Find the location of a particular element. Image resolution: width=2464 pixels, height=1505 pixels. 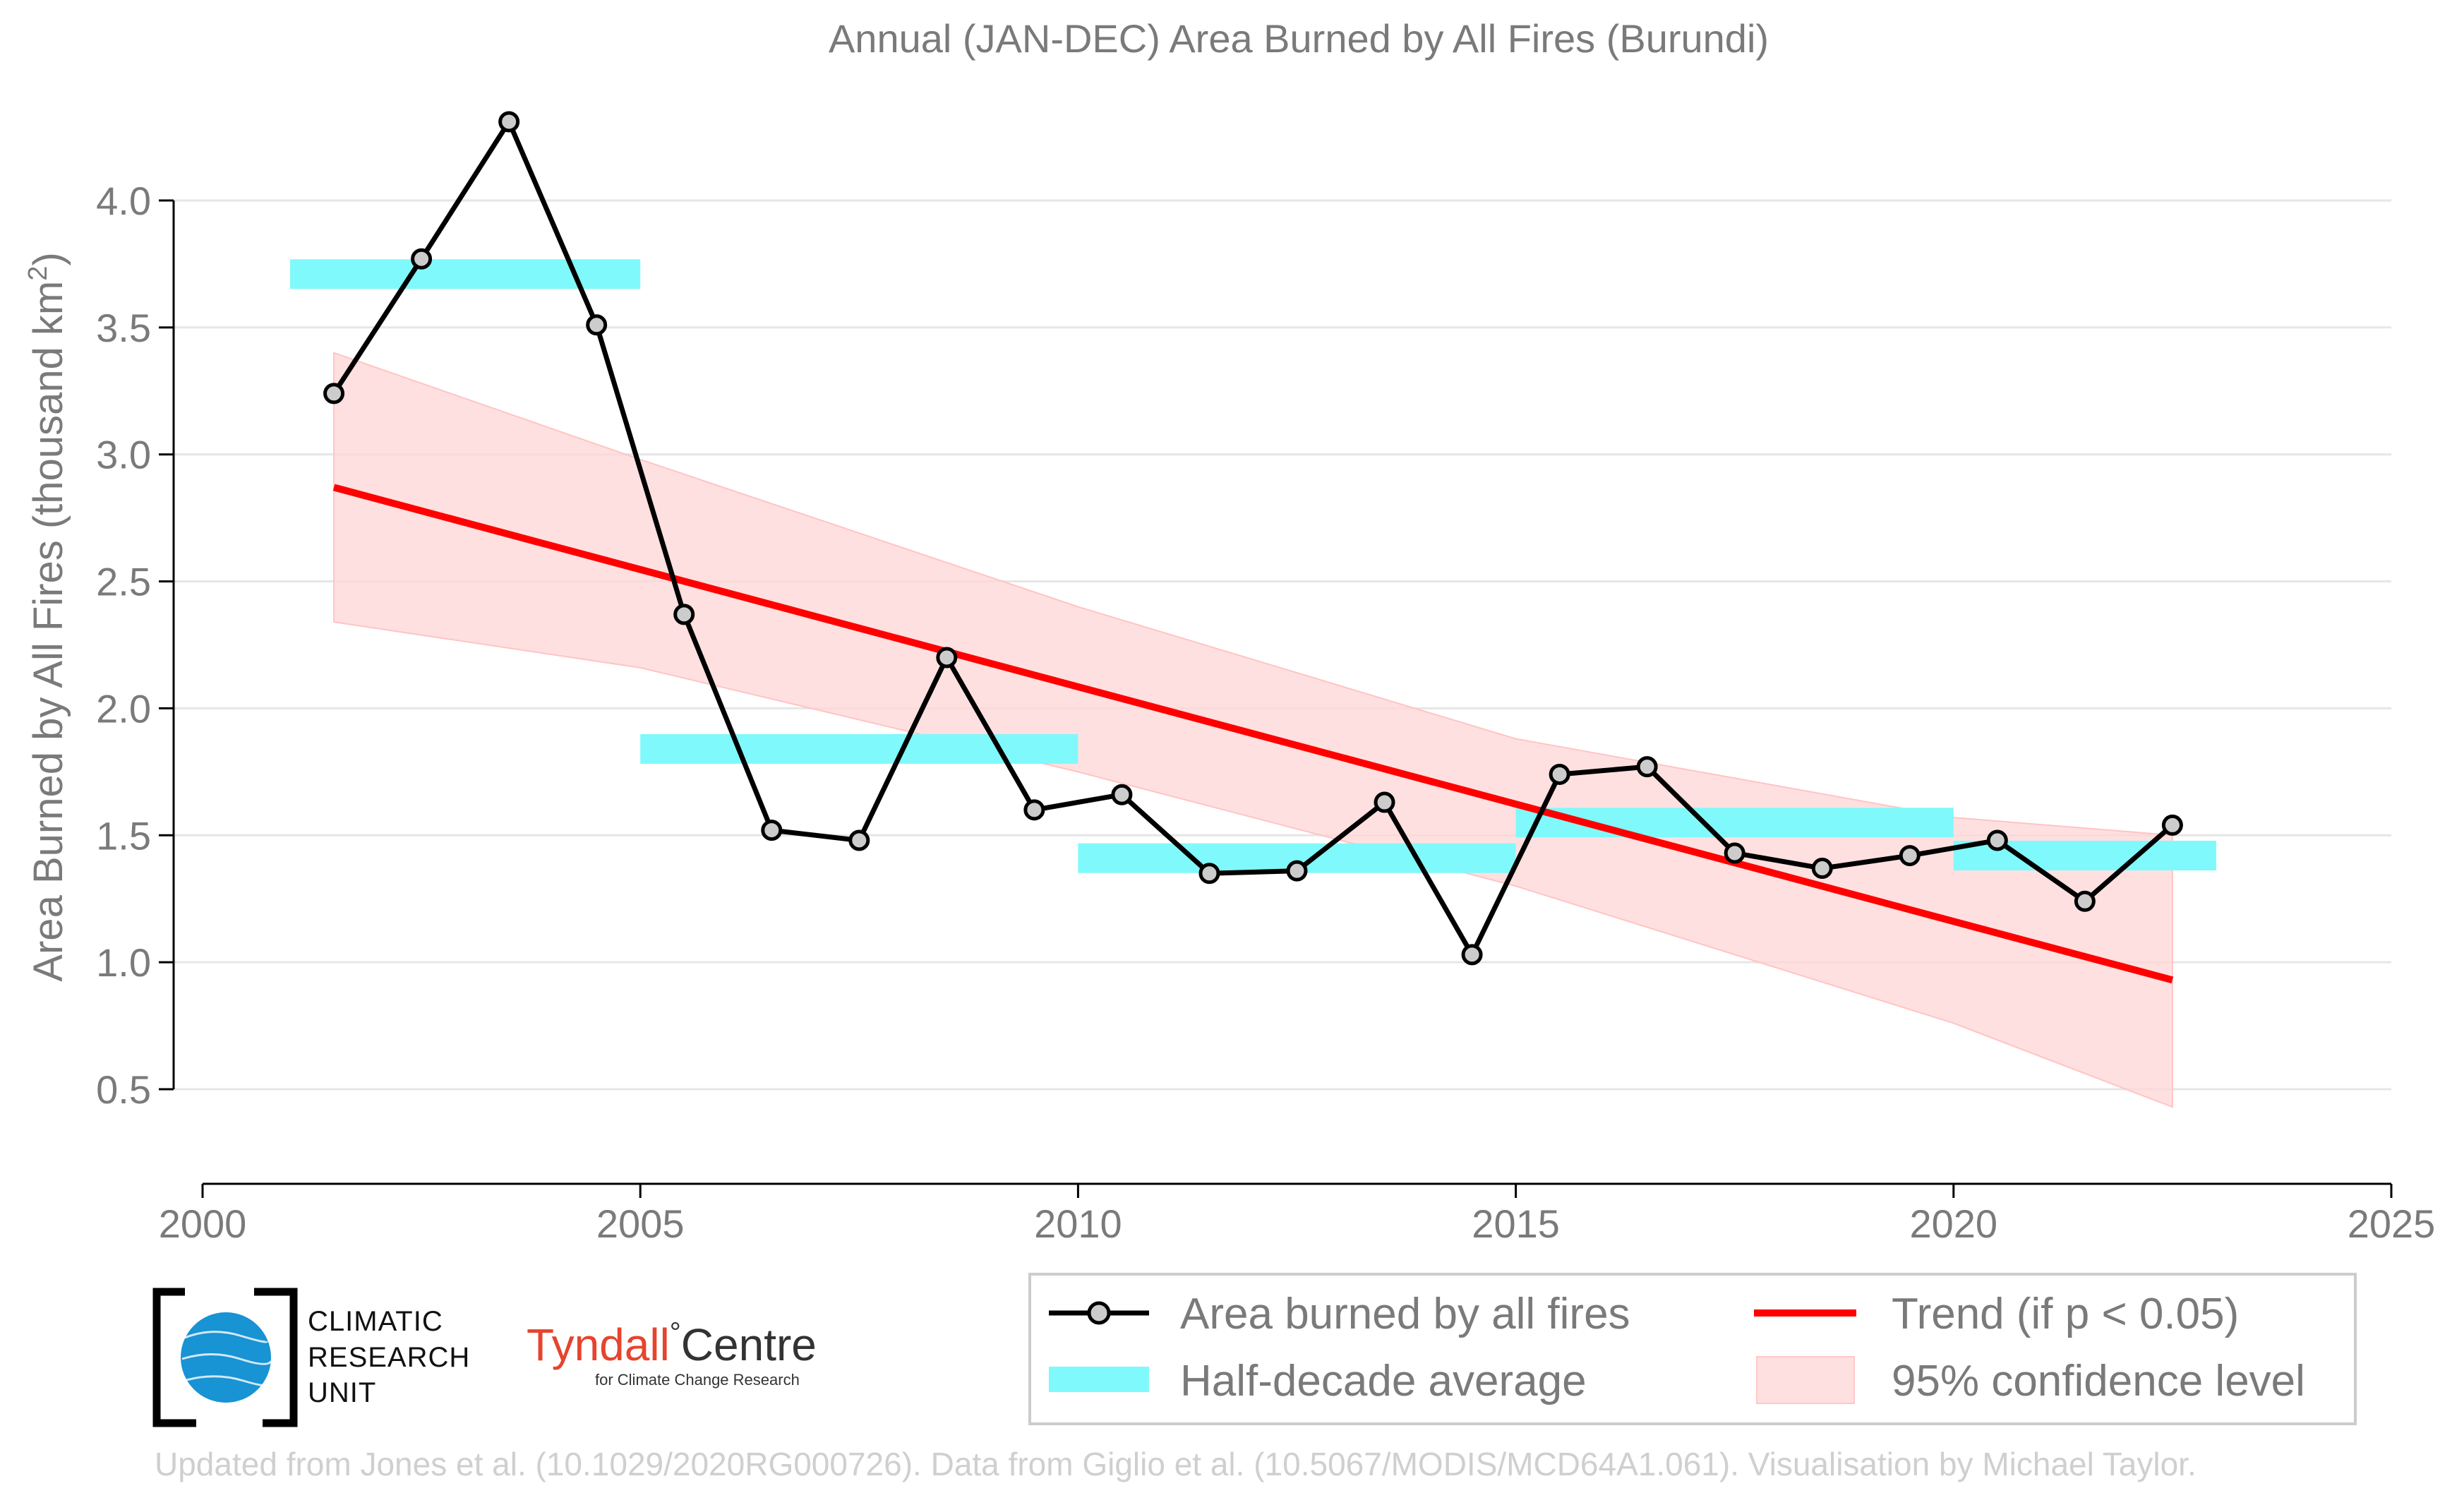

cru-logo: CLIMATIC RESEARCH UNIT is located at coordinates (311, 1357).